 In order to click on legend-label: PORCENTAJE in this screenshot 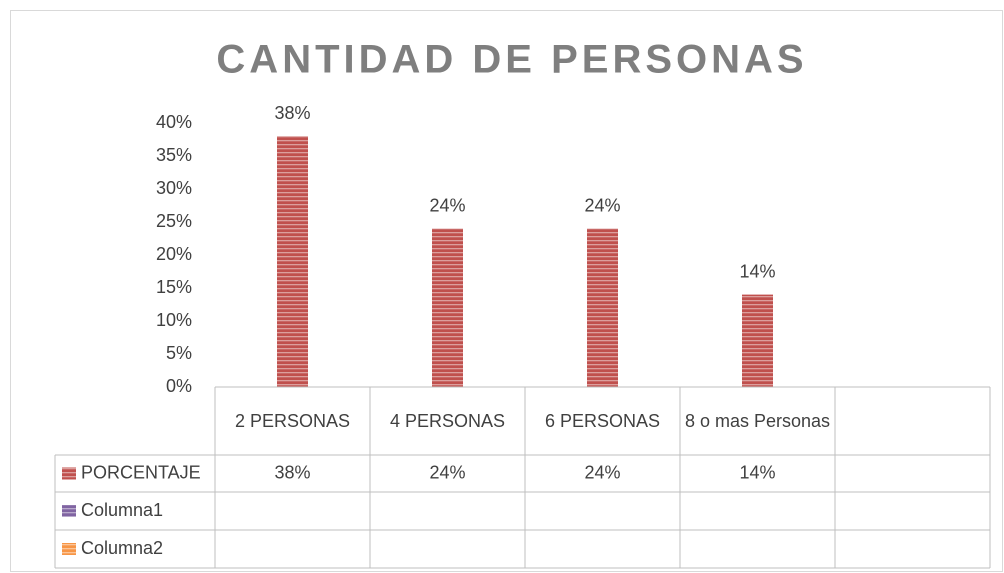, I will do `click(141, 472)`.